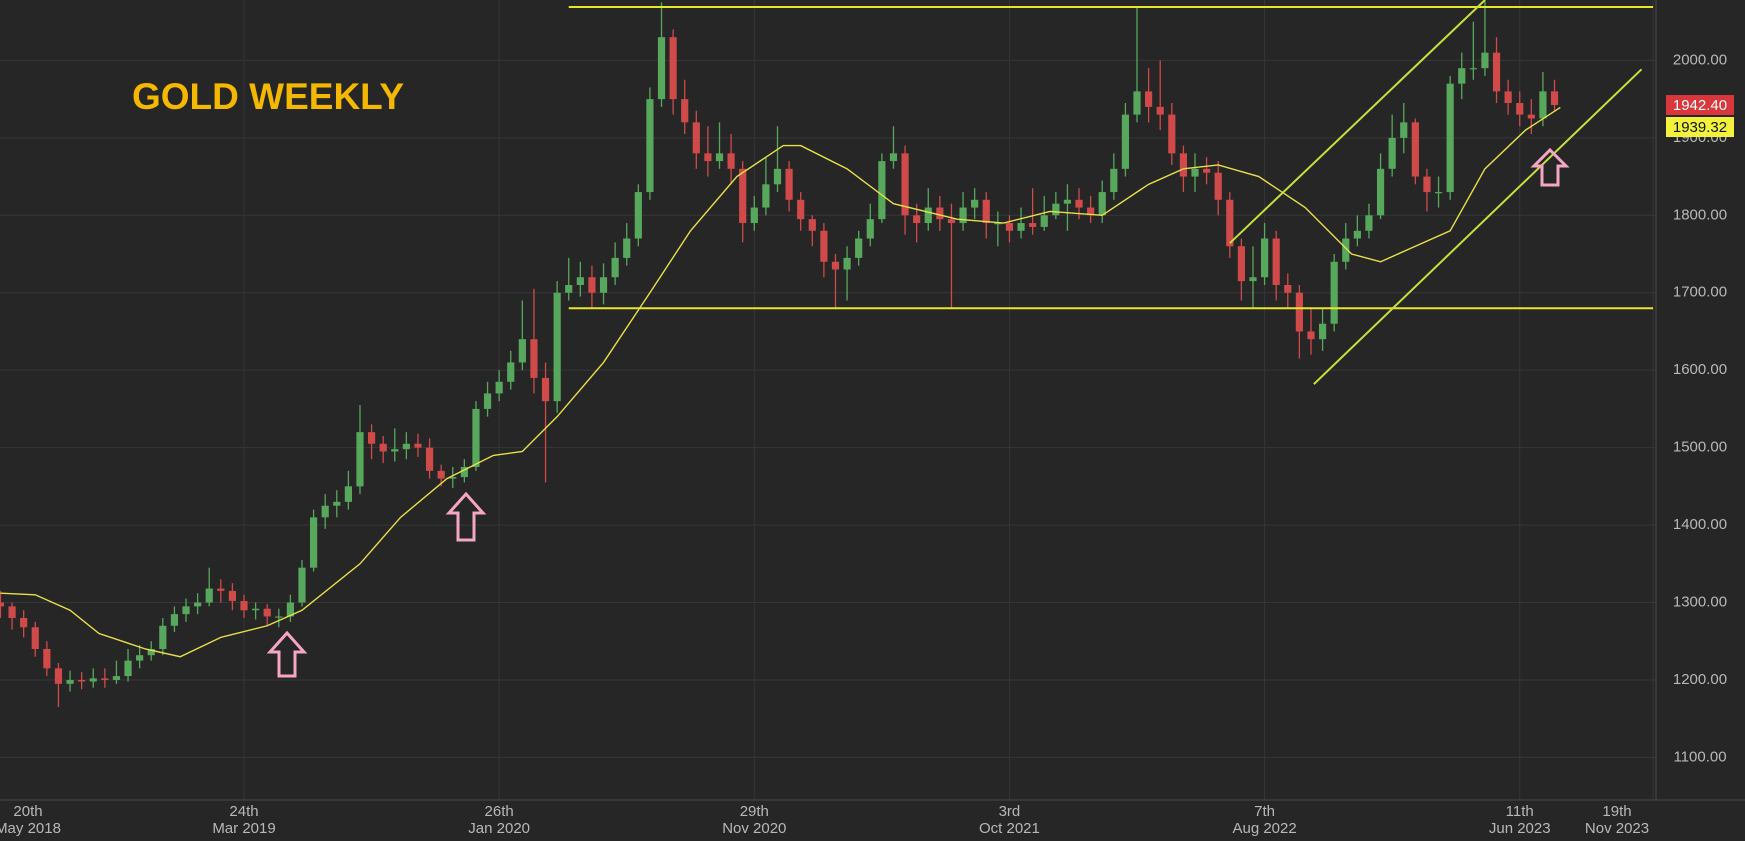 The image size is (1745, 841). I want to click on x-tick-label: Mar 2019, so click(243, 828).